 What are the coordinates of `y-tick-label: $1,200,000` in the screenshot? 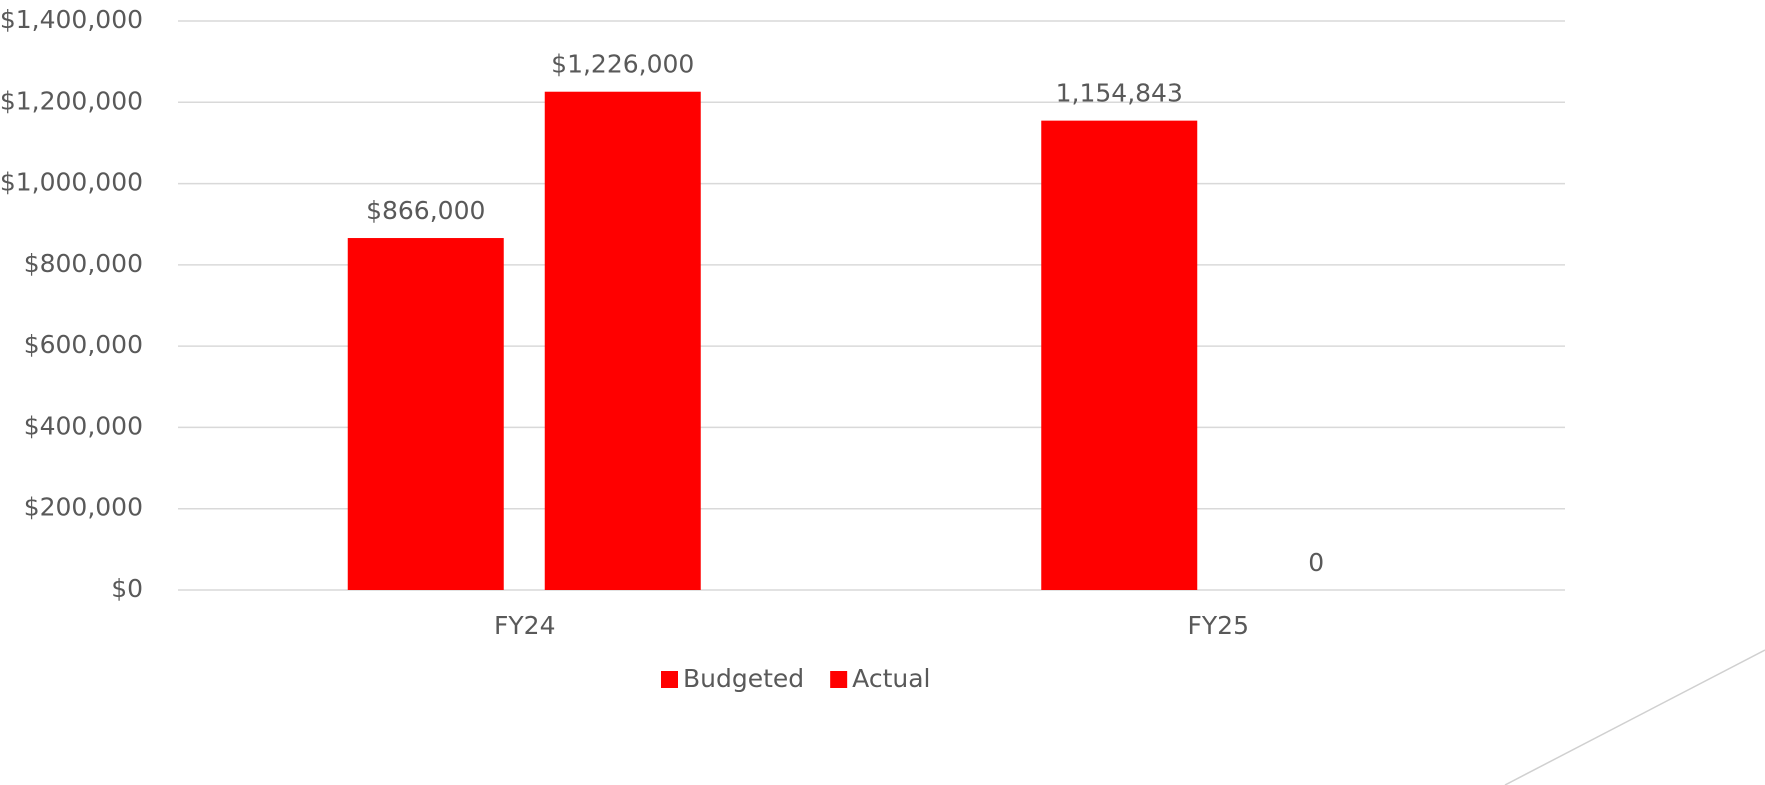 It's located at (71, 100).